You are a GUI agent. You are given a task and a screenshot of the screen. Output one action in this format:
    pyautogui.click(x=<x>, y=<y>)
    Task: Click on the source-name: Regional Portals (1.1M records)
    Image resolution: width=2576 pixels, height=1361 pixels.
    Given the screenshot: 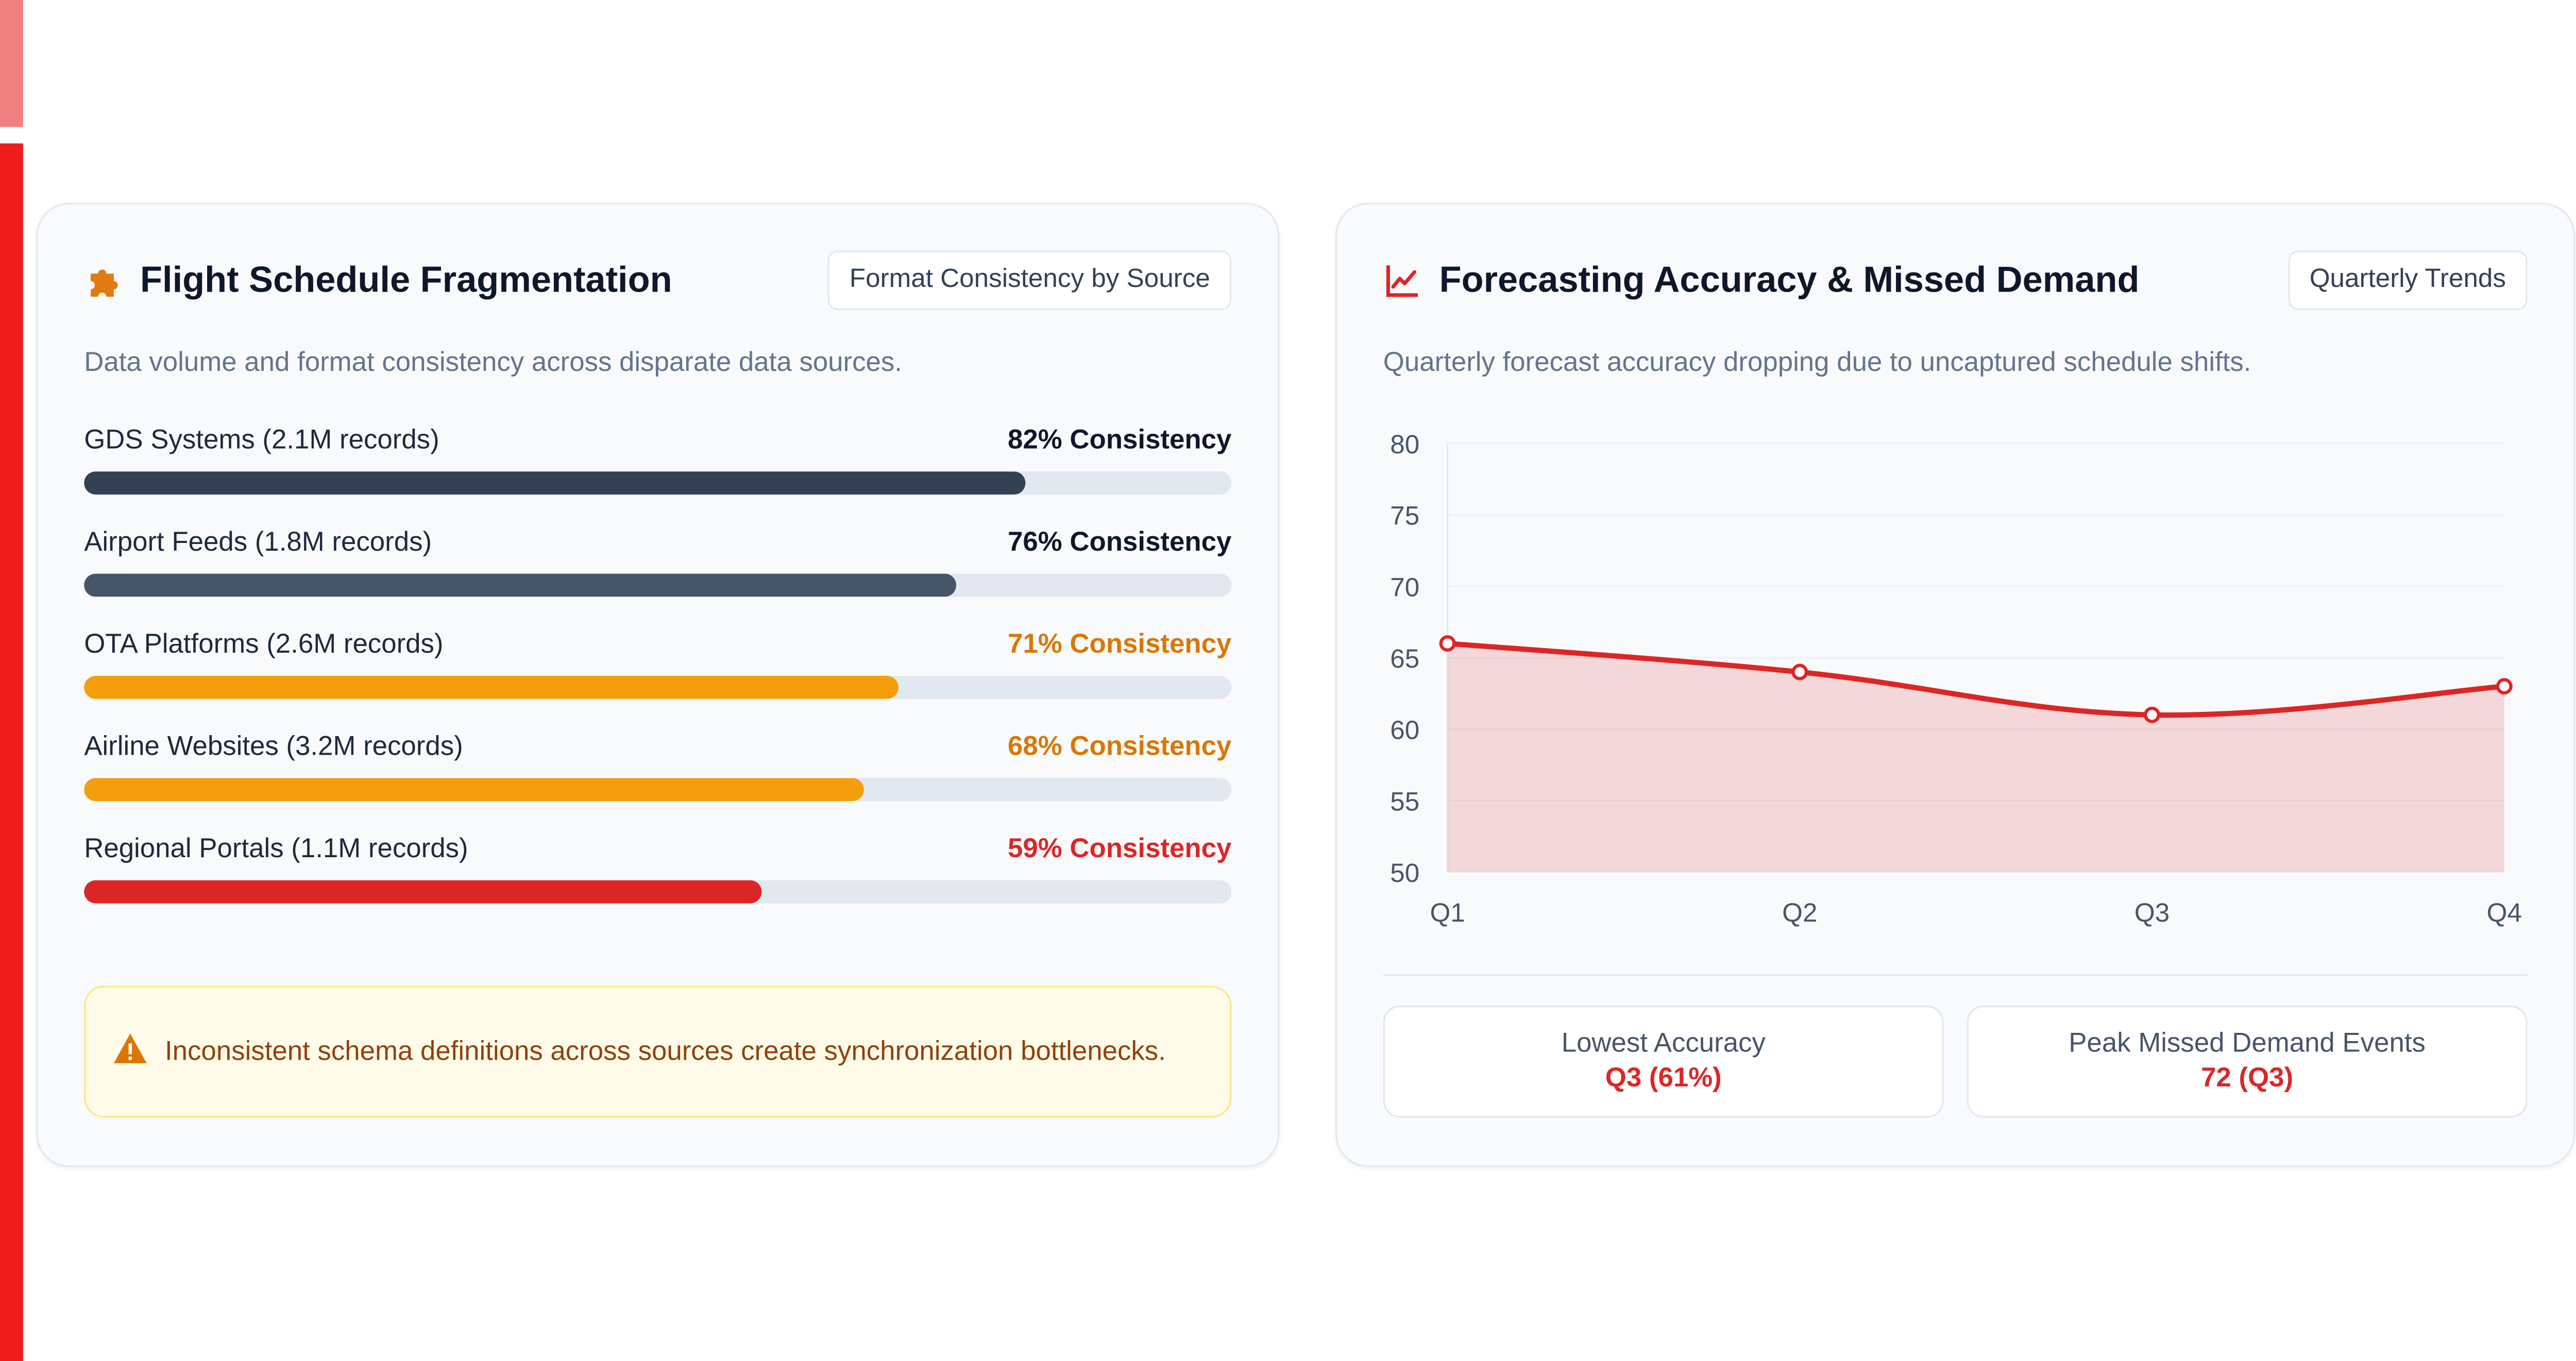 What is the action you would take?
    pyautogui.click(x=276, y=848)
    